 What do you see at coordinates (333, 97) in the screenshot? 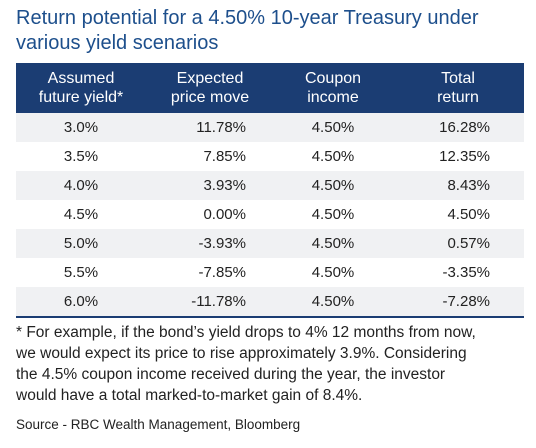
I see `header-coupon-income-line-2: income` at bounding box center [333, 97].